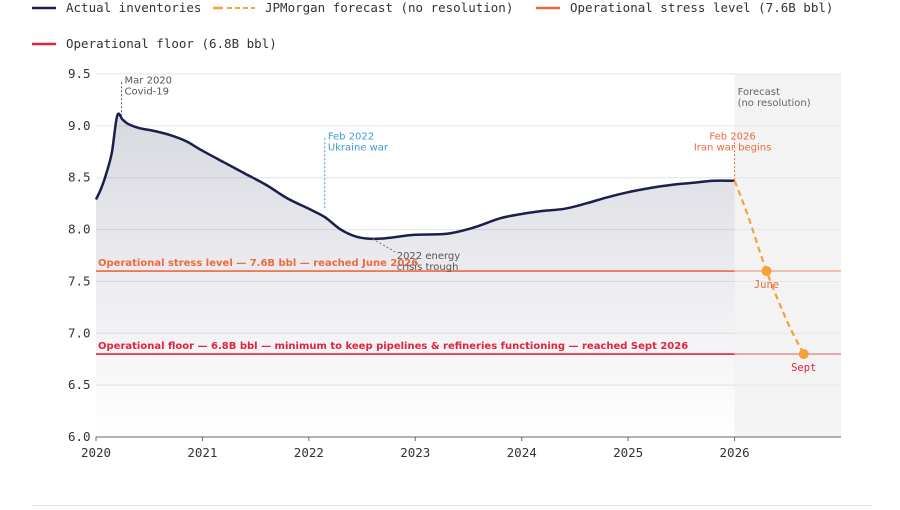 Image resolution: width=900 pixels, height=510 pixels. I want to click on event-date-label: Feb 2026, so click(732, 136).